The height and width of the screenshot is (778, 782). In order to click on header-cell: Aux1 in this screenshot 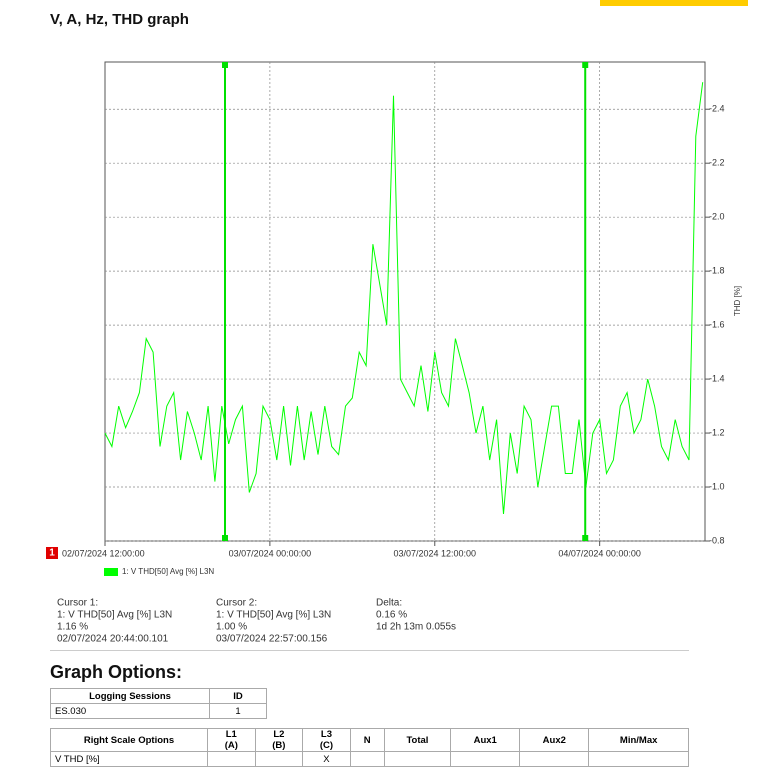, I will do `click(485, 740)`.